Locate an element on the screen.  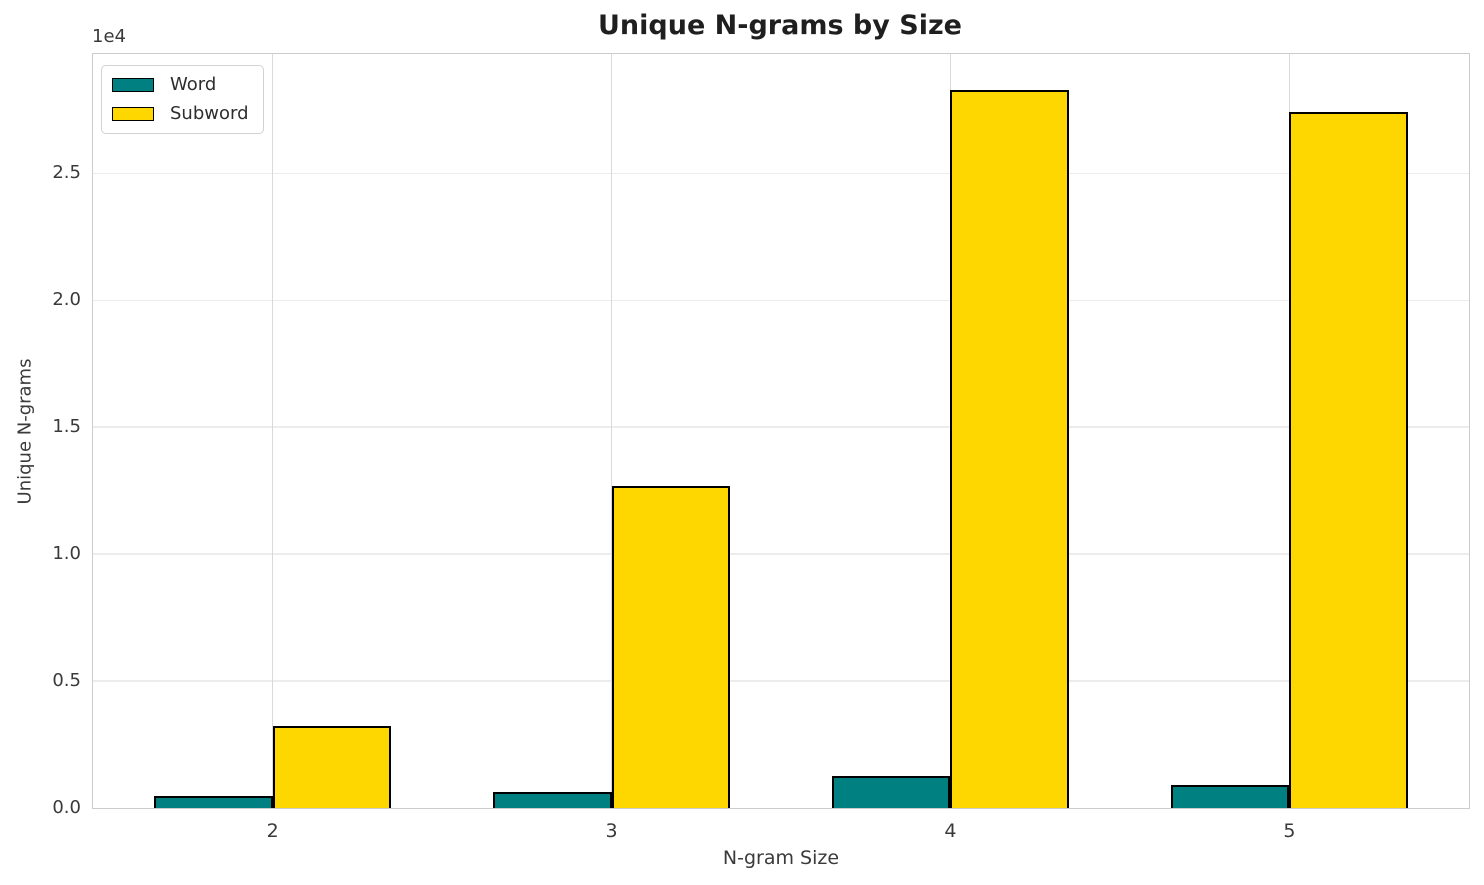
y-tick-label: 0.0 is located at coordinates (66, 807).